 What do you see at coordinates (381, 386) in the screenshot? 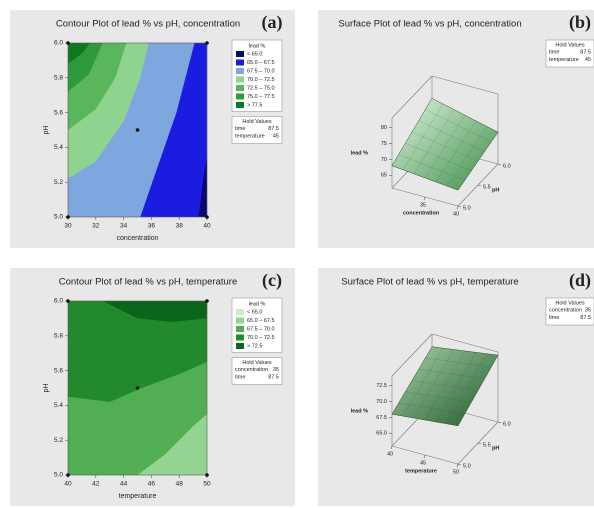
I see `z-tick-label: 72.5` at bounding box center [381, 386].